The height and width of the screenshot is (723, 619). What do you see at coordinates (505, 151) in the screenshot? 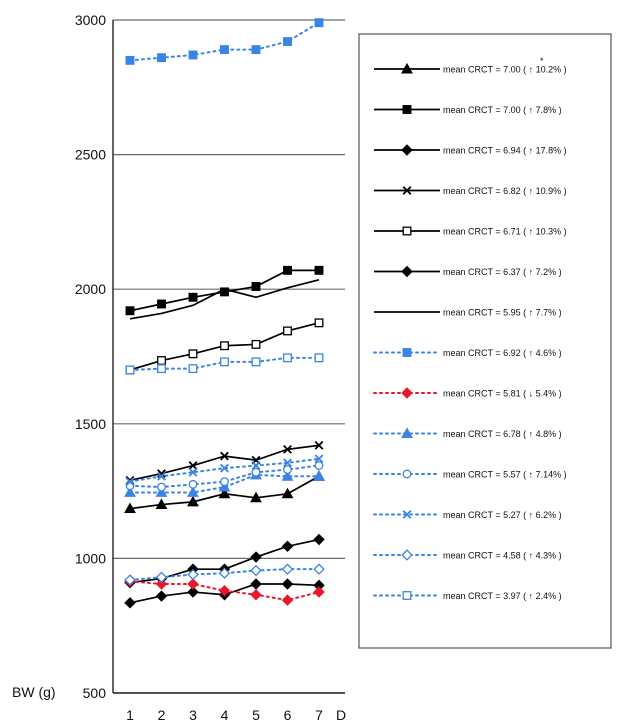
I see `legend-label: mean CRCT = 6.94 ( ↑ 17.8% )` at bounding box center [505, 151].